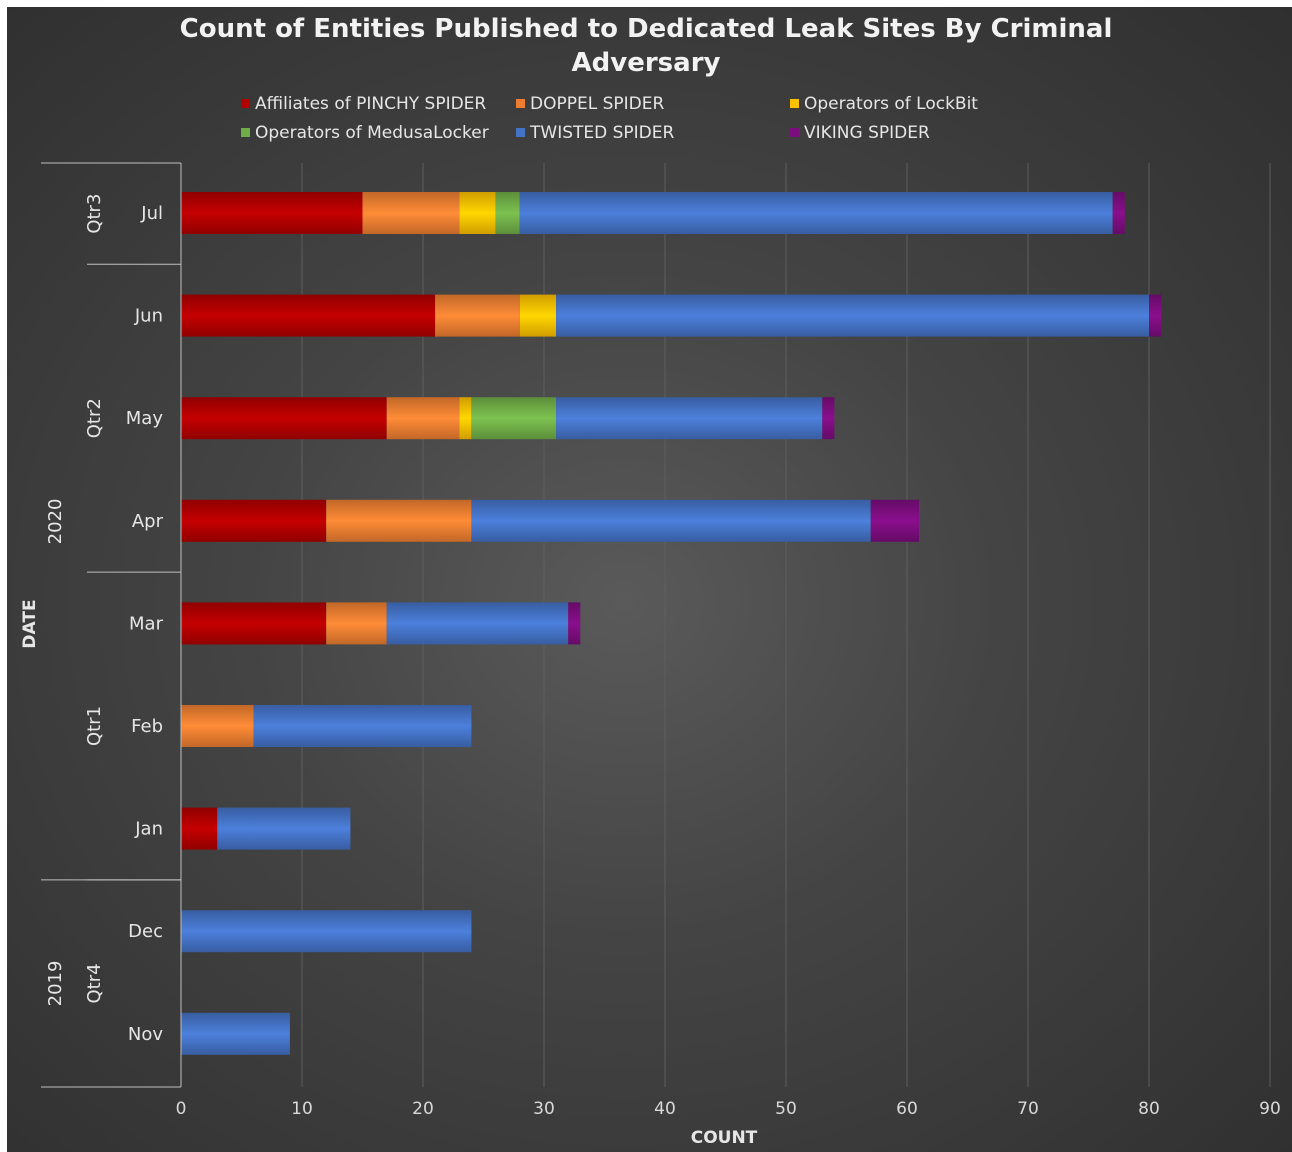 The height and width of the screenshot is (1152, 1292). I want to click on y-axis-title: DATE, so click(30, 623).